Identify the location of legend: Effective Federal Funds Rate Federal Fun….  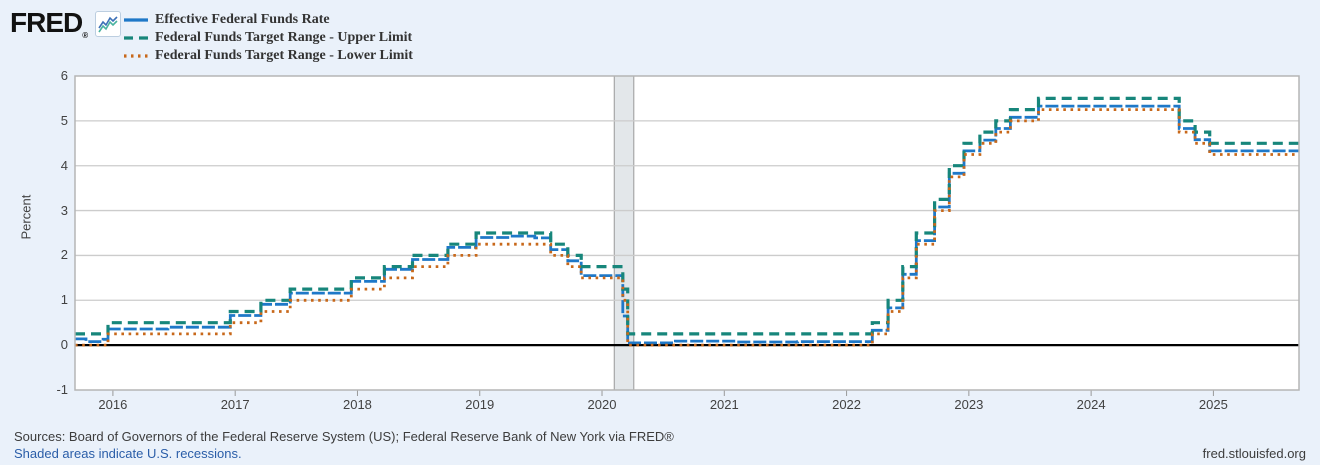
(268, 38).